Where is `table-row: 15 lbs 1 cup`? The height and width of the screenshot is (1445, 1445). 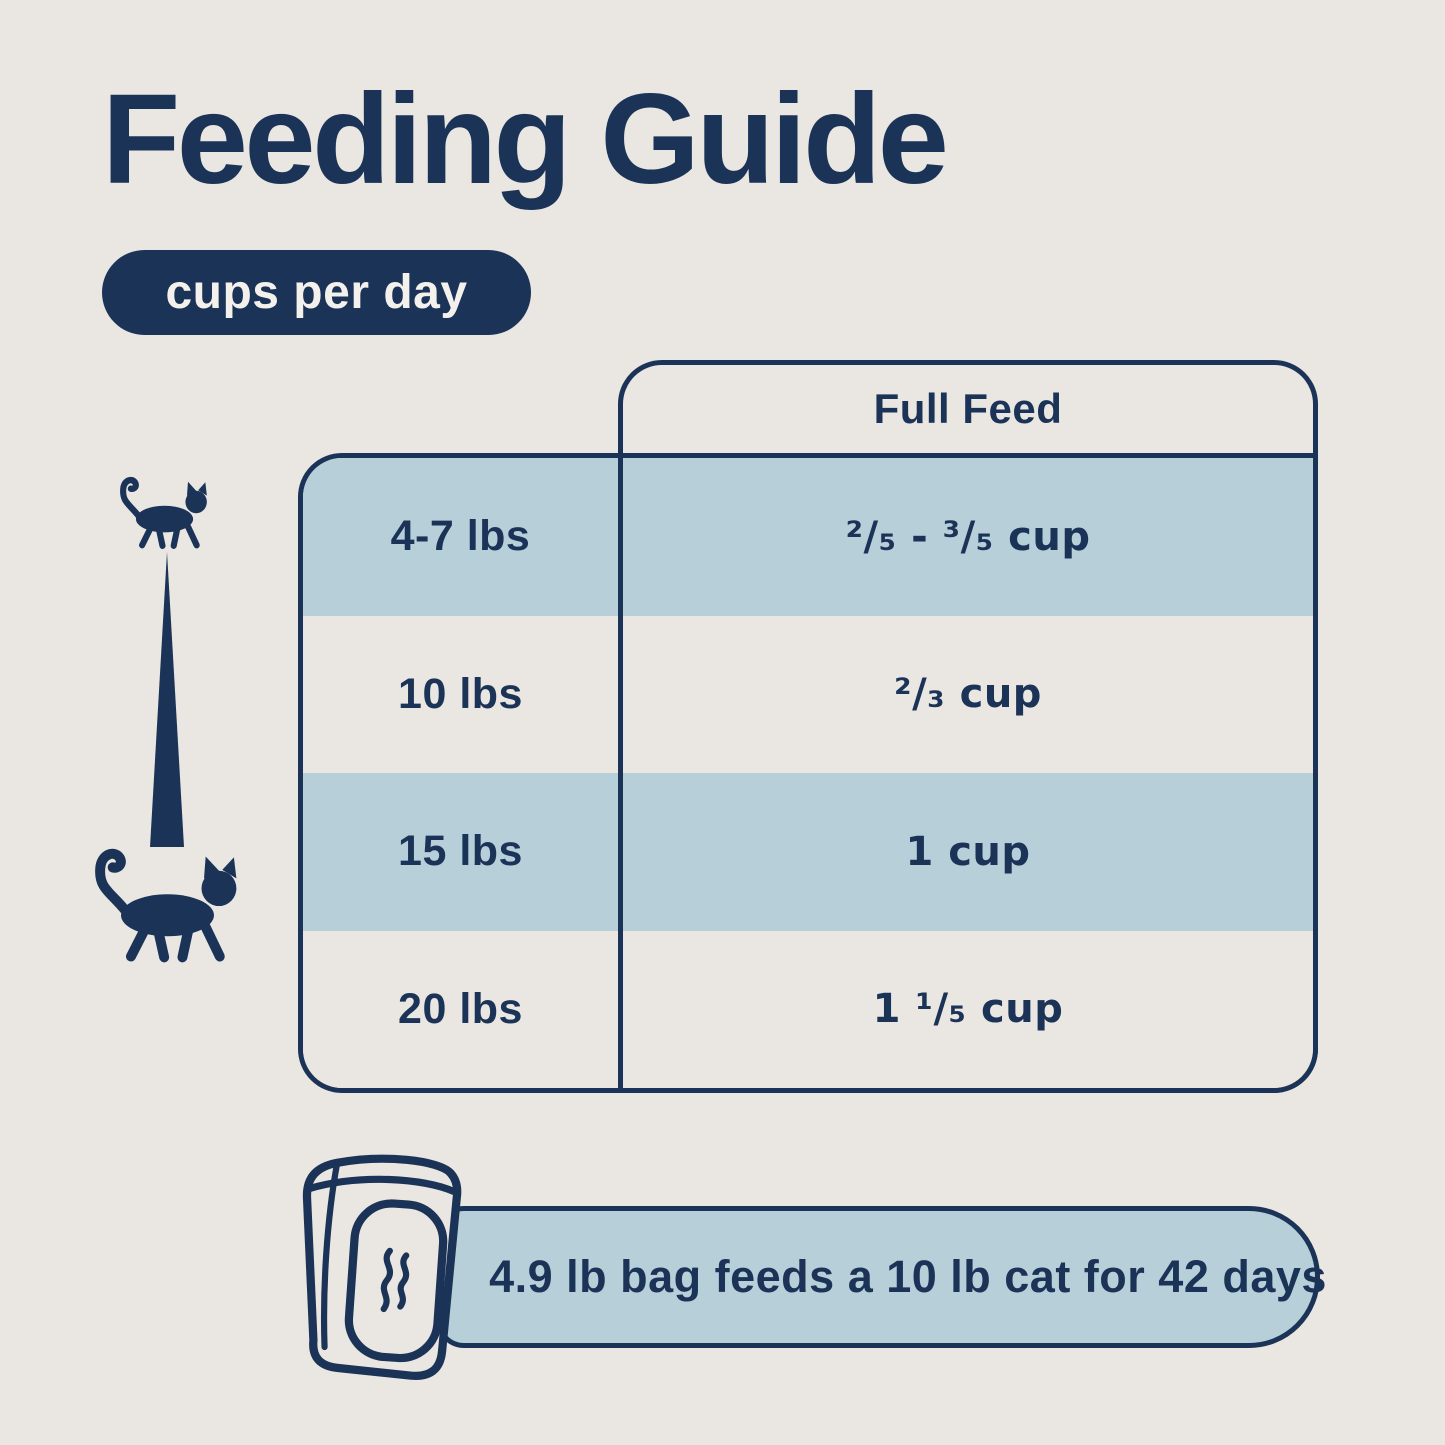
table-row: 15 lbs 1 cup is located at coordinates (808, 852).